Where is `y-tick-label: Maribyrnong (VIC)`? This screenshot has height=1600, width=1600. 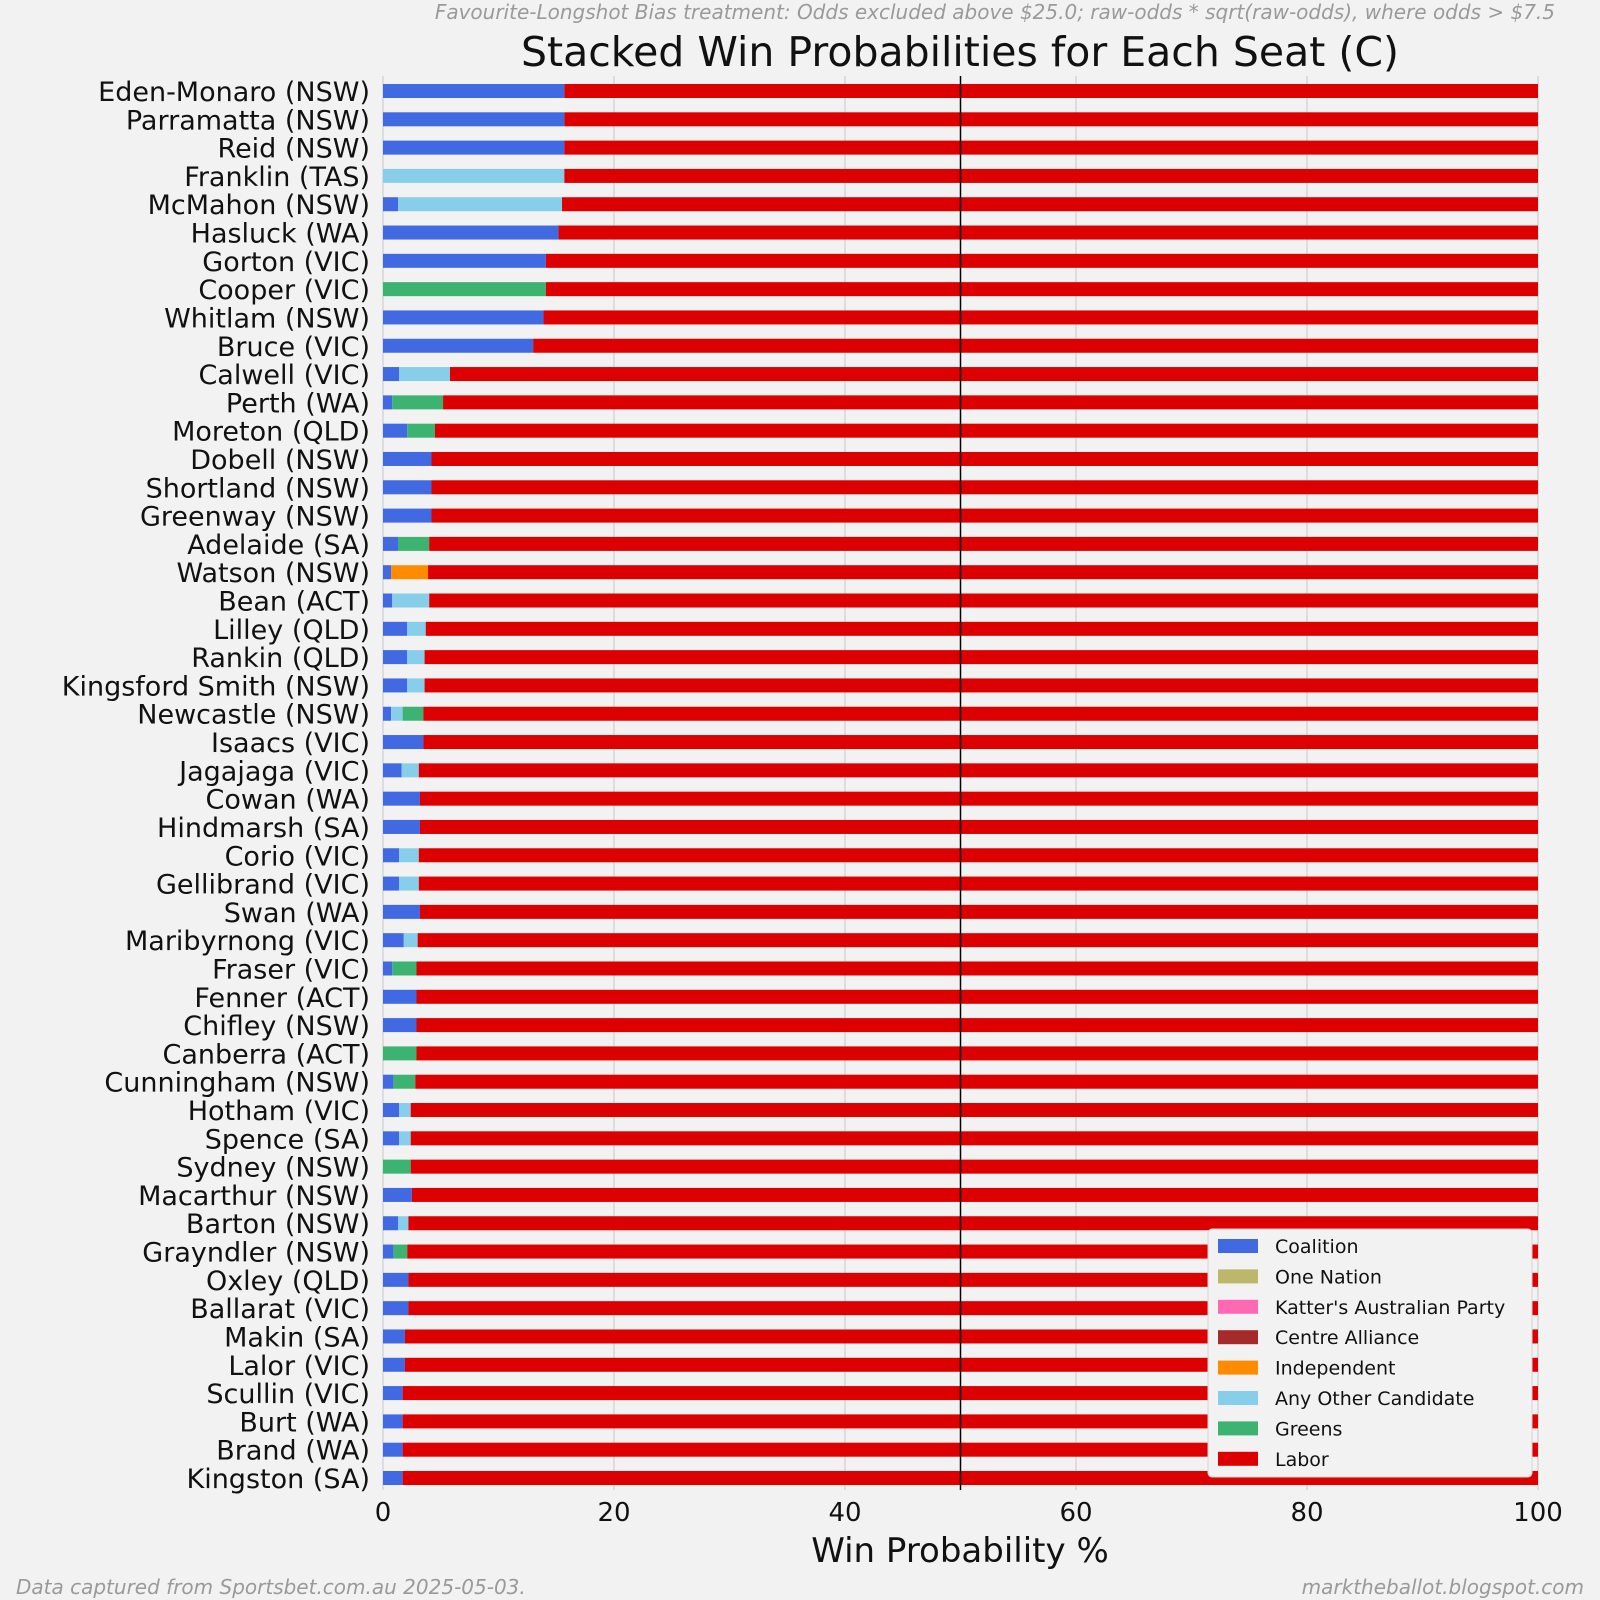
y-tick-label: Maribyrnong (VIC) is located at coordinates (247, 941).